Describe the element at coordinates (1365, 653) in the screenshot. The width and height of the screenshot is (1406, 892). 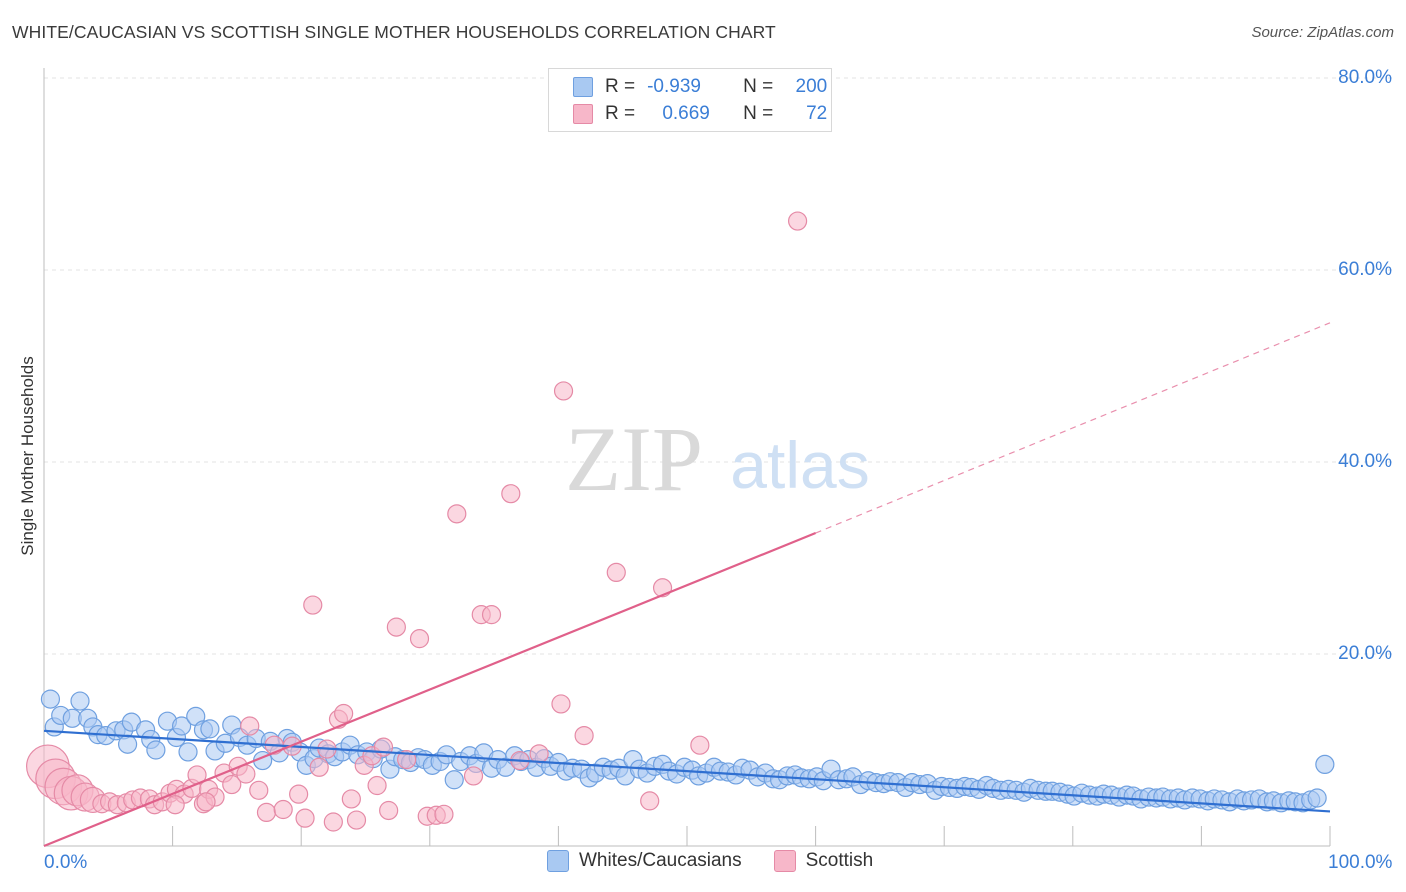
I see `y-tick-label: 20.0%` at that location.